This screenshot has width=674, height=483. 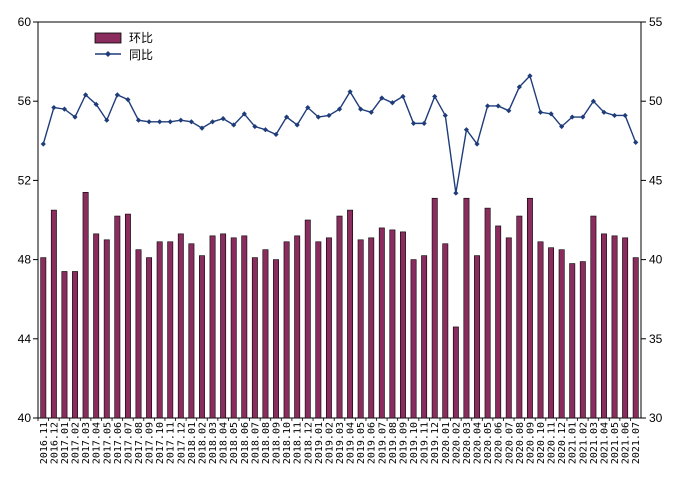 What do you see at coordinates (530, 76) in the screenshot?
I see `point-2020.09` at bounding box center [530, 76].